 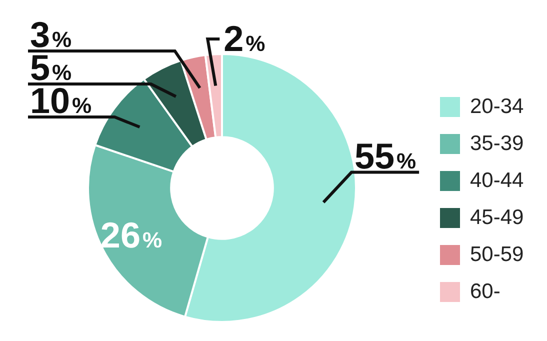 What do you see at coordinates (497, 218) in the screenshot?
I see `legend-label: 45-49` at bounding box center [497, 218].